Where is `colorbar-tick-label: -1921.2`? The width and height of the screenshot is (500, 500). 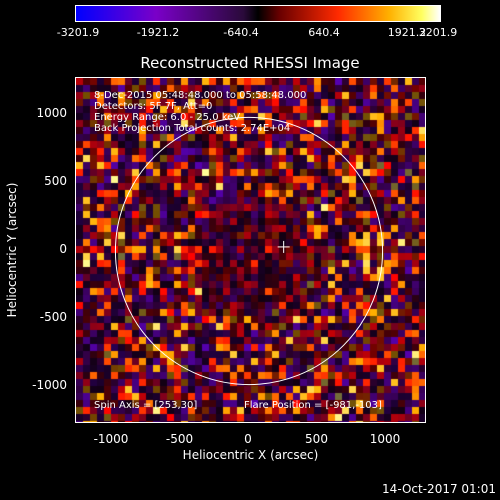 colorbar-tick-label: -1921.2 is located at coordinates (158, 32).